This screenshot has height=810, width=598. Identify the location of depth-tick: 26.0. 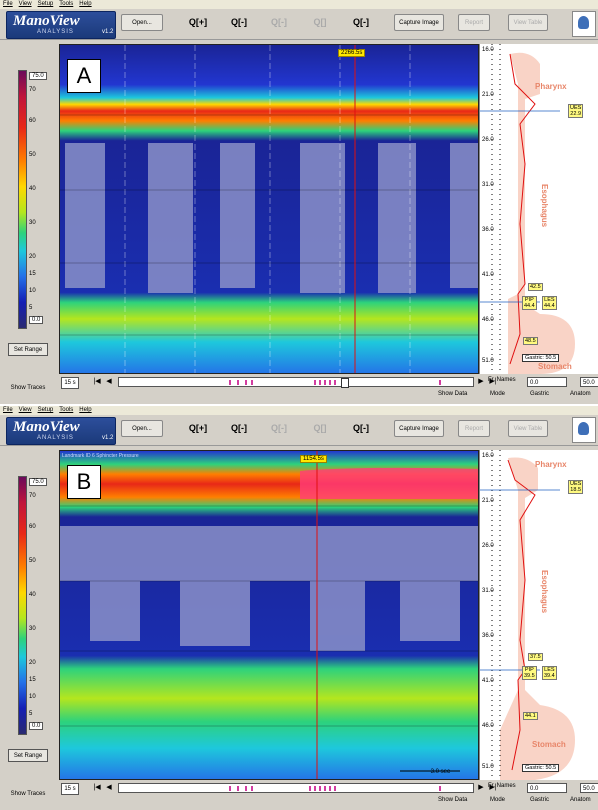
(488, 140).